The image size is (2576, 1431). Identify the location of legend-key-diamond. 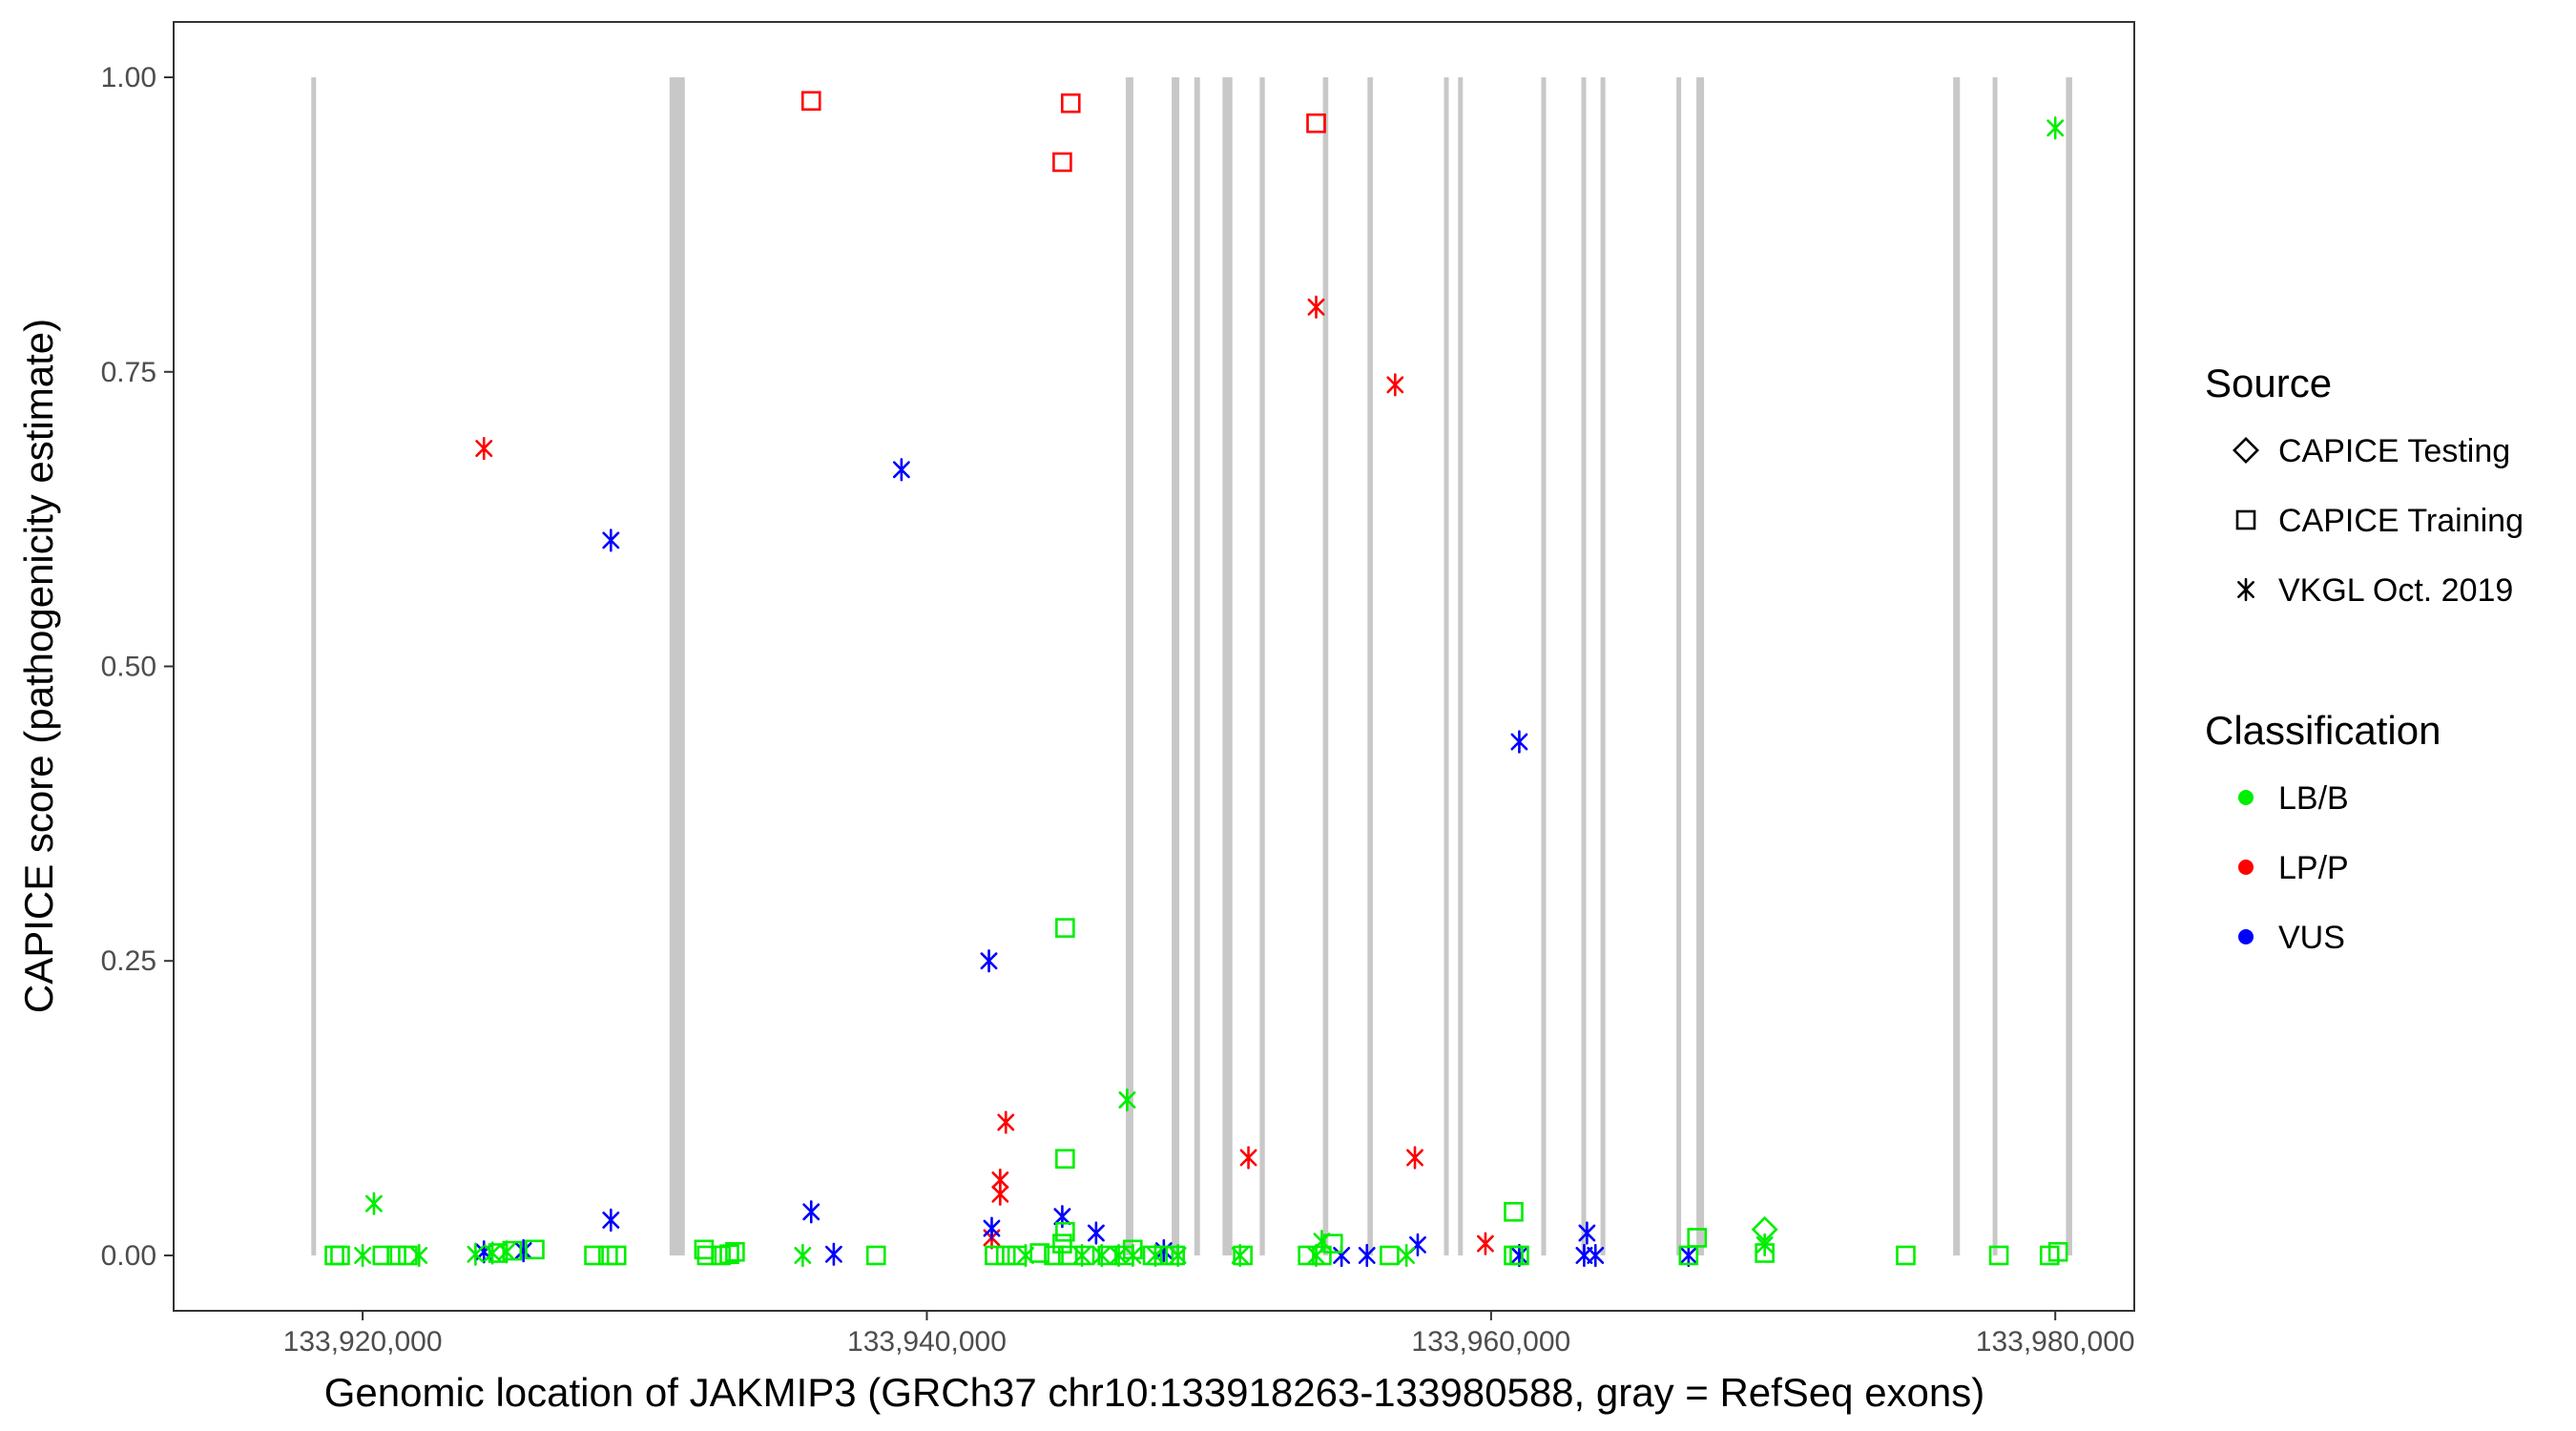
(2246, 450).